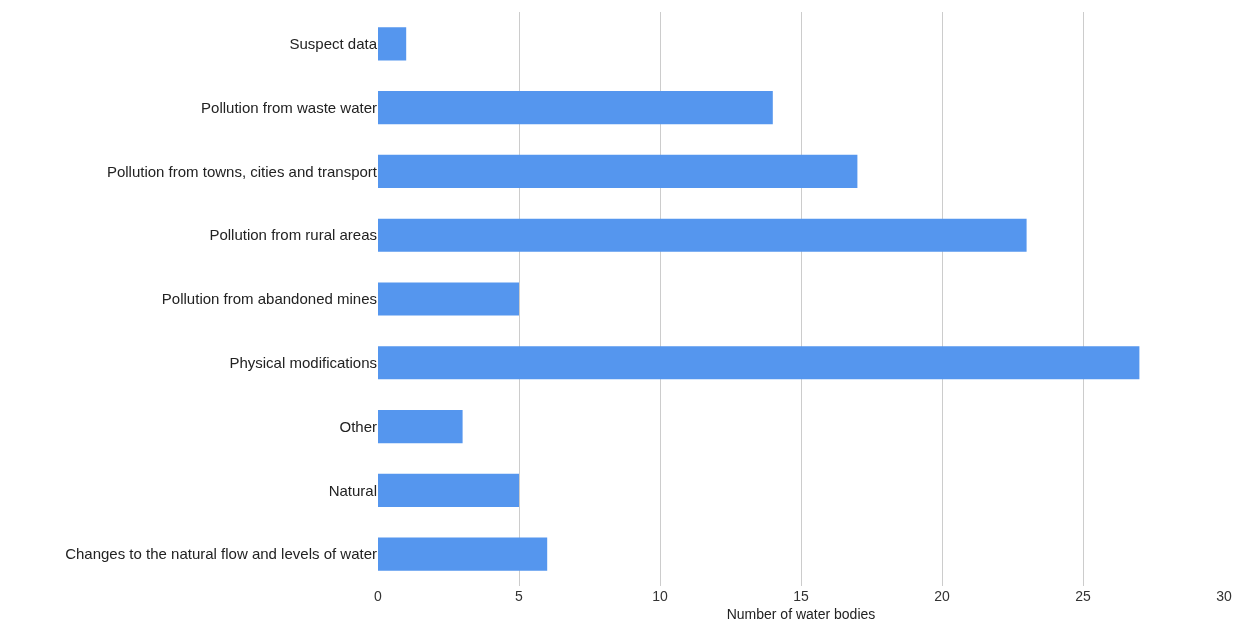 The width and height of the screenshot is (1236, 634). I want to click on x-tick-label: 30, so click(1224, 596).